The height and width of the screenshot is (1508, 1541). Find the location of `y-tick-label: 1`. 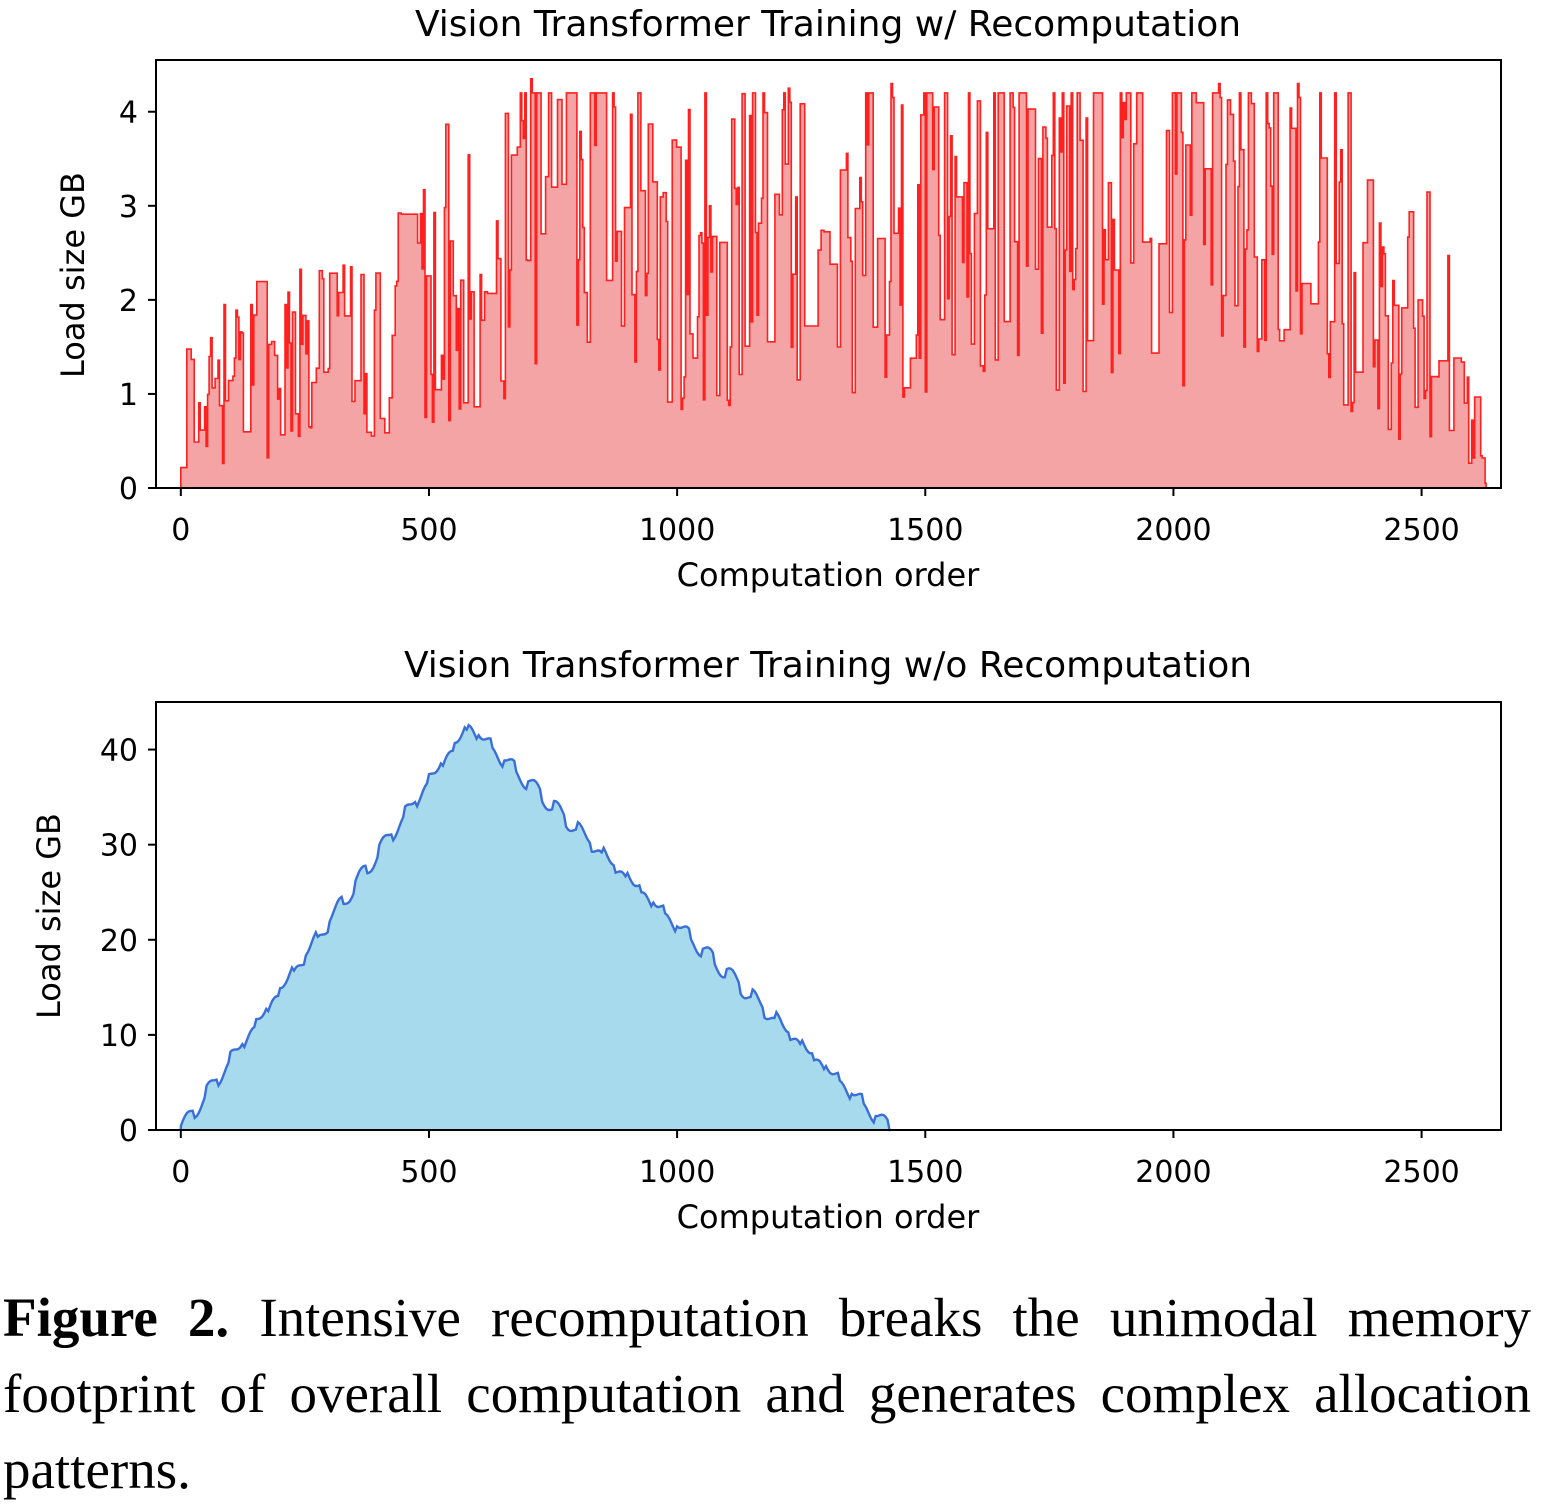

y-tick-label: 1 is located at coordinates (128, 395).